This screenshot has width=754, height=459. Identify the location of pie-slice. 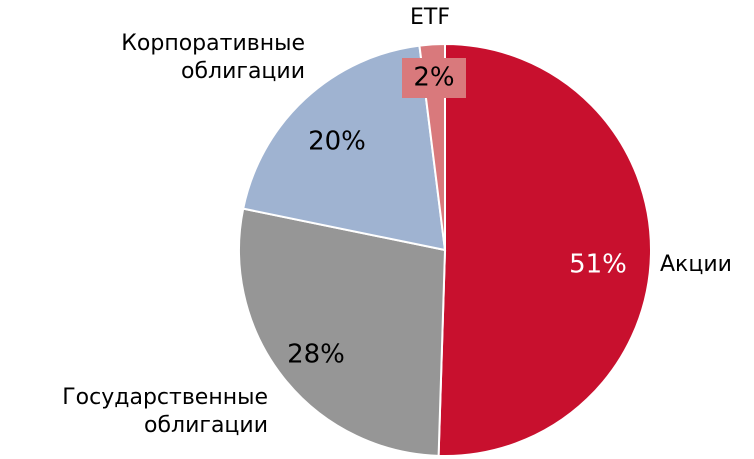
(344, 148).